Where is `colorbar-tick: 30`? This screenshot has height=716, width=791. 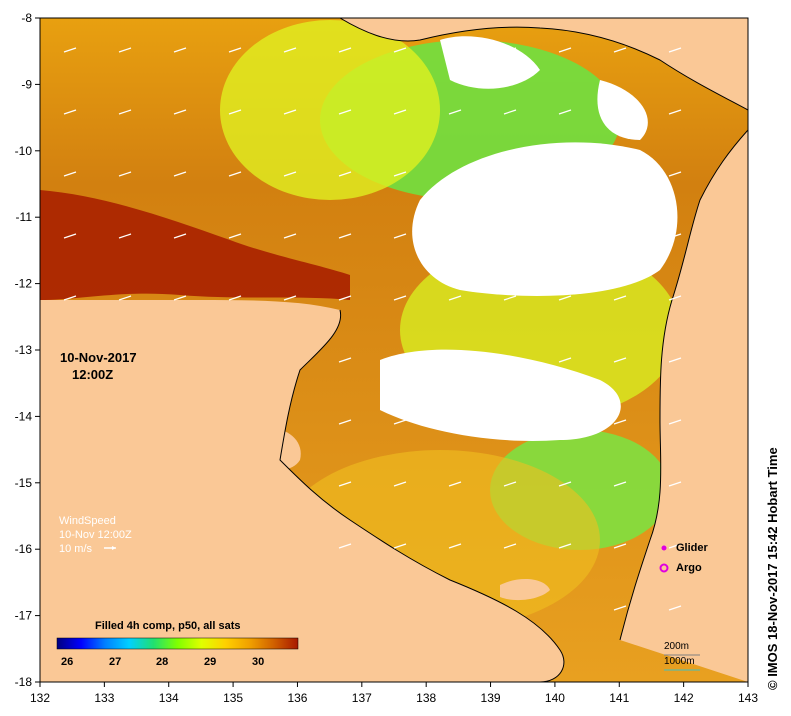 colorbar-tick: 30 is located at coordinates (258, 662).